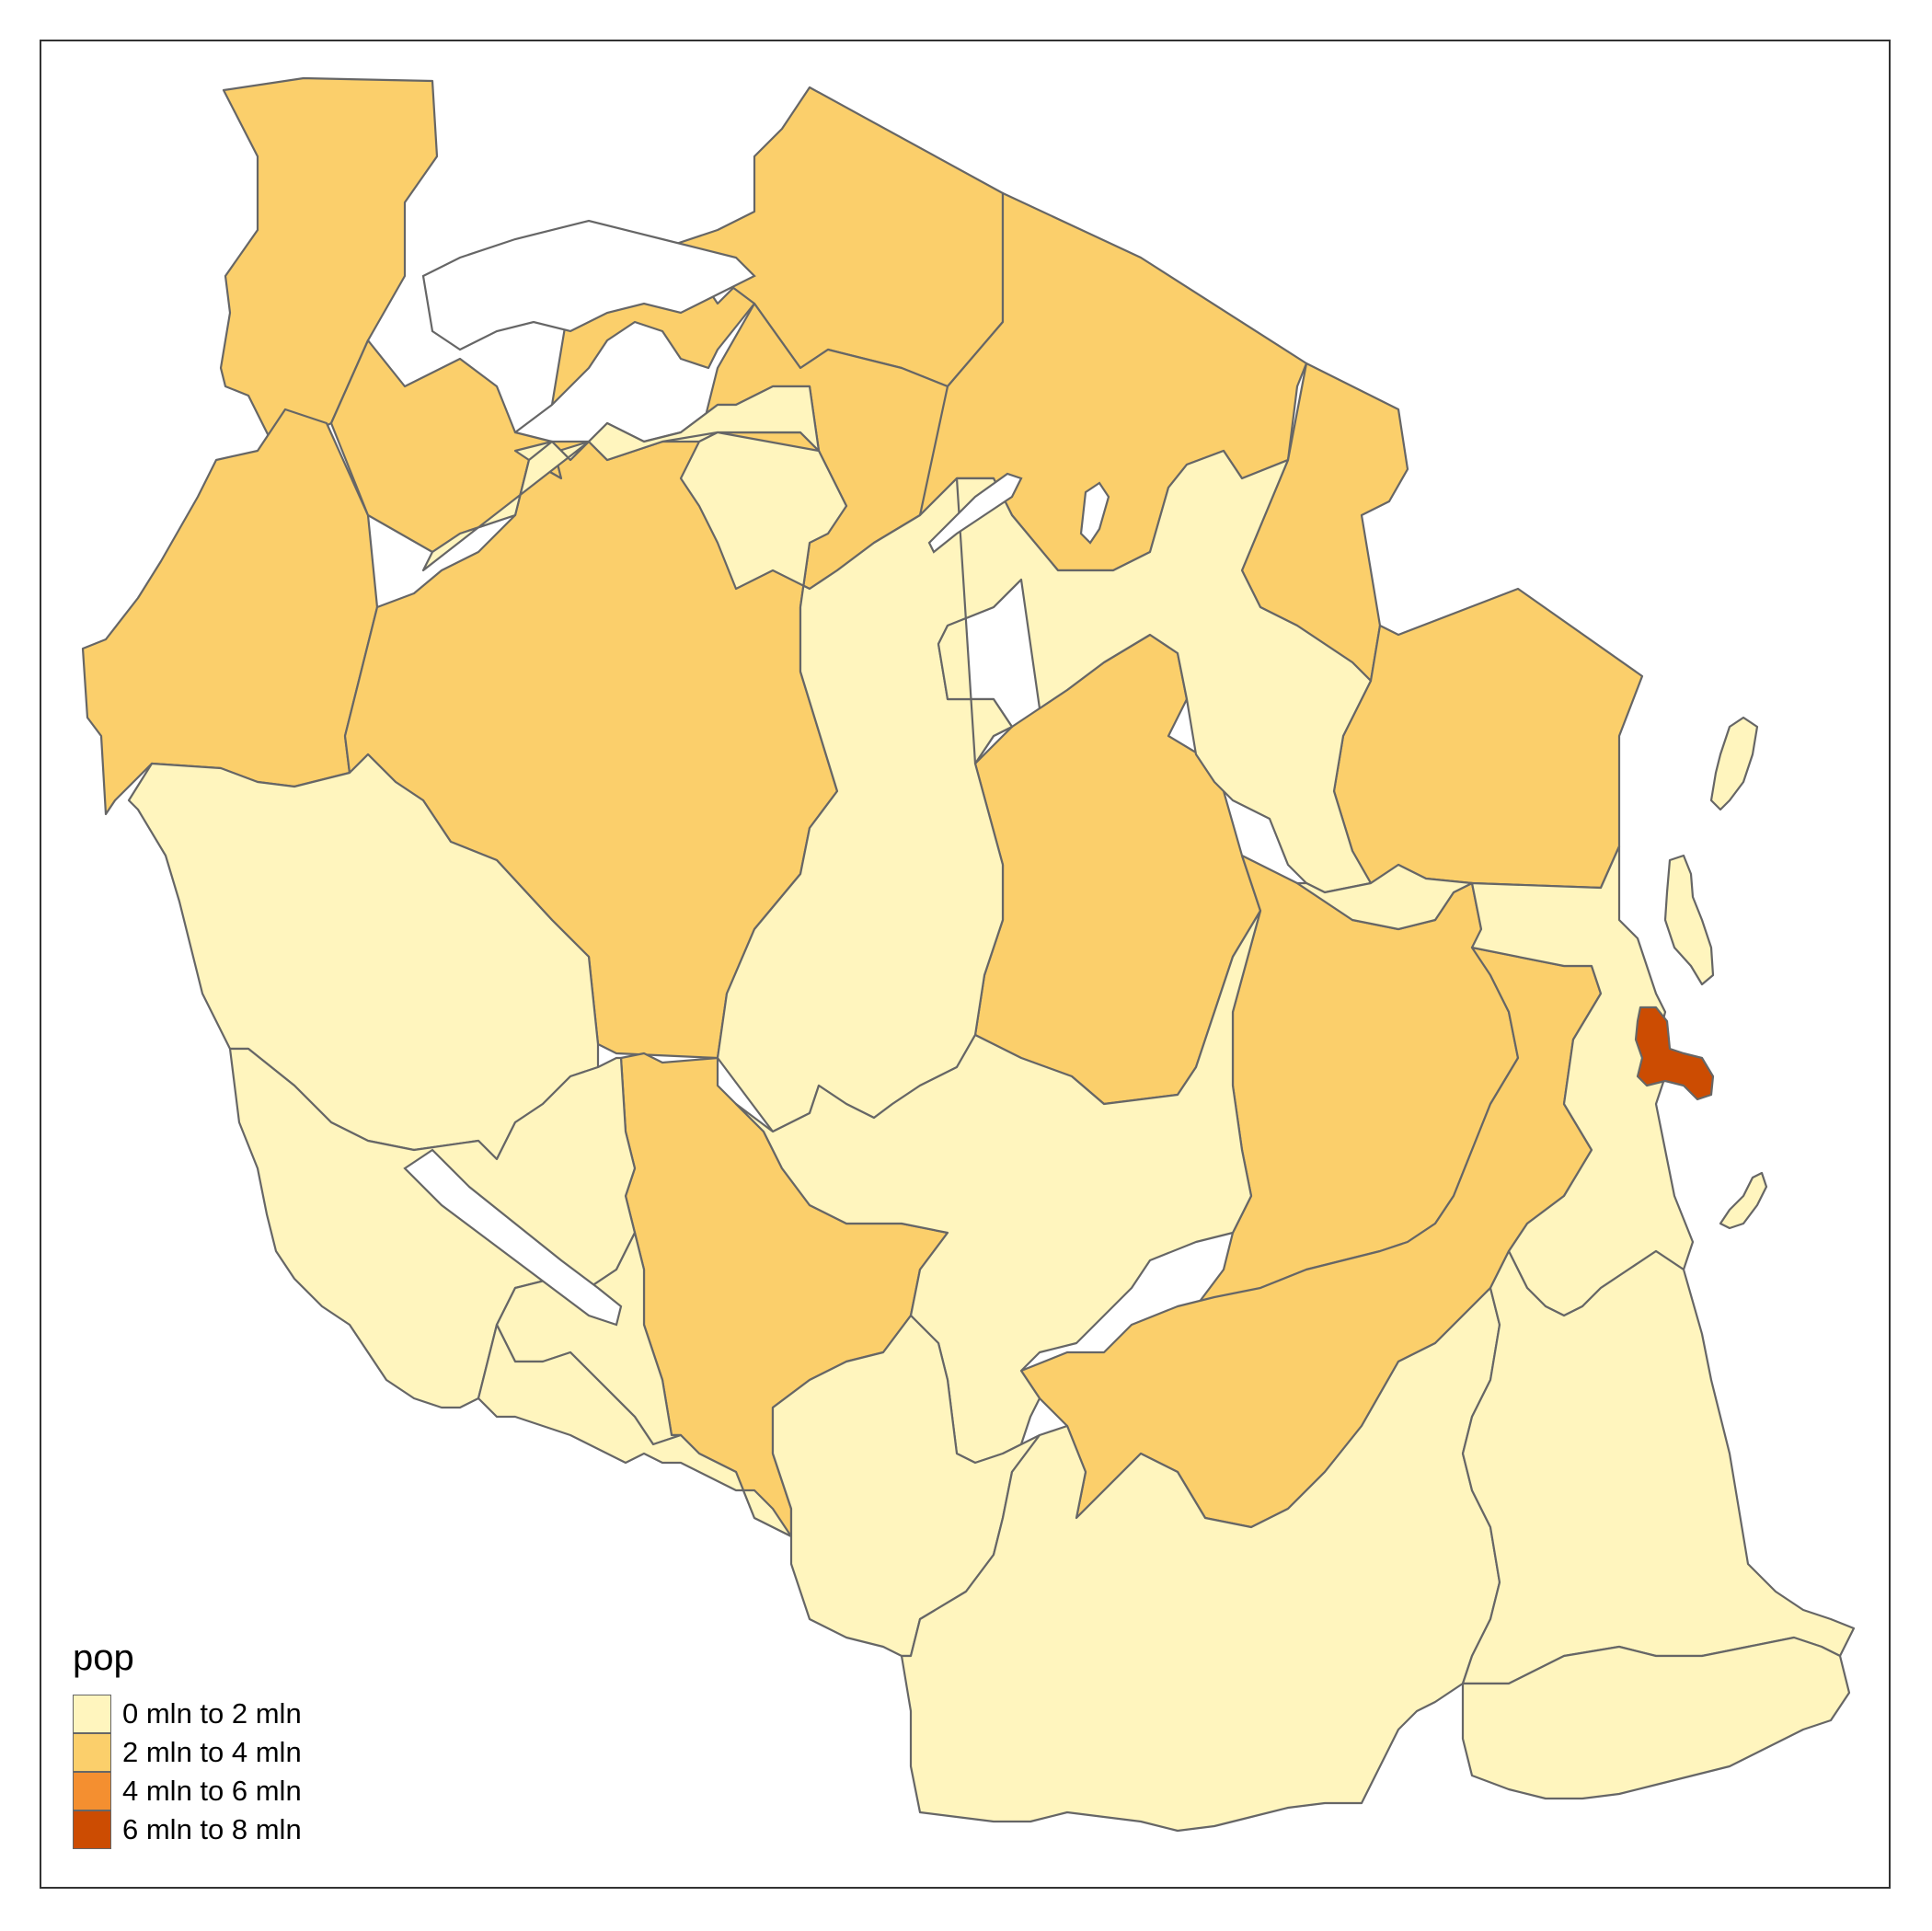  What do you see at coordinates (212, 1829) in the screenshot?
I see `legend-label: 6 mln to 8 mln` at bounding box center [212, 1829].